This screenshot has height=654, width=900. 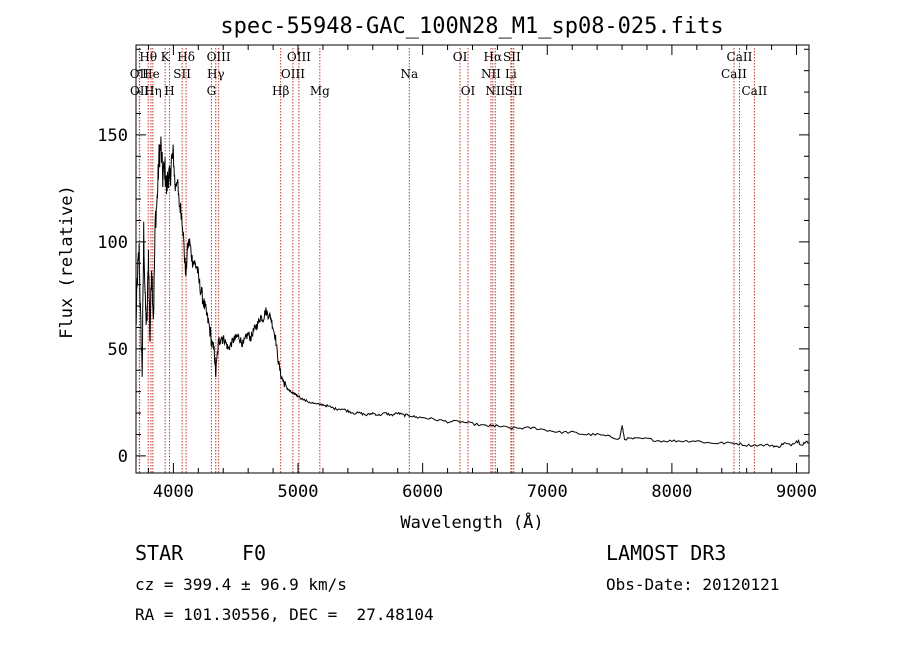 What do you see at coordinates (671, 492) in the screenshot?
I see `x-tick-label: 8000` at bounding box center [671, 492].